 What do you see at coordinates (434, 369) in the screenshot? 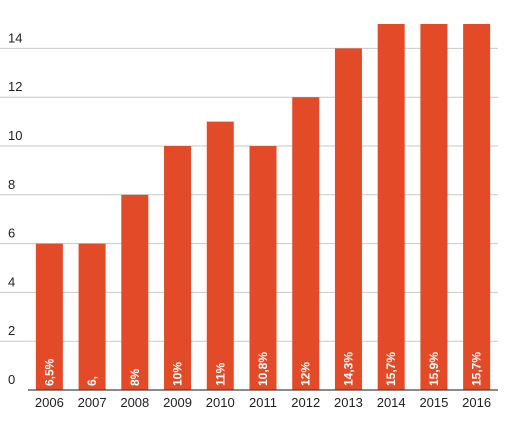
I see `bar-value-label: 15,9%` at bounding box center [434, 369].